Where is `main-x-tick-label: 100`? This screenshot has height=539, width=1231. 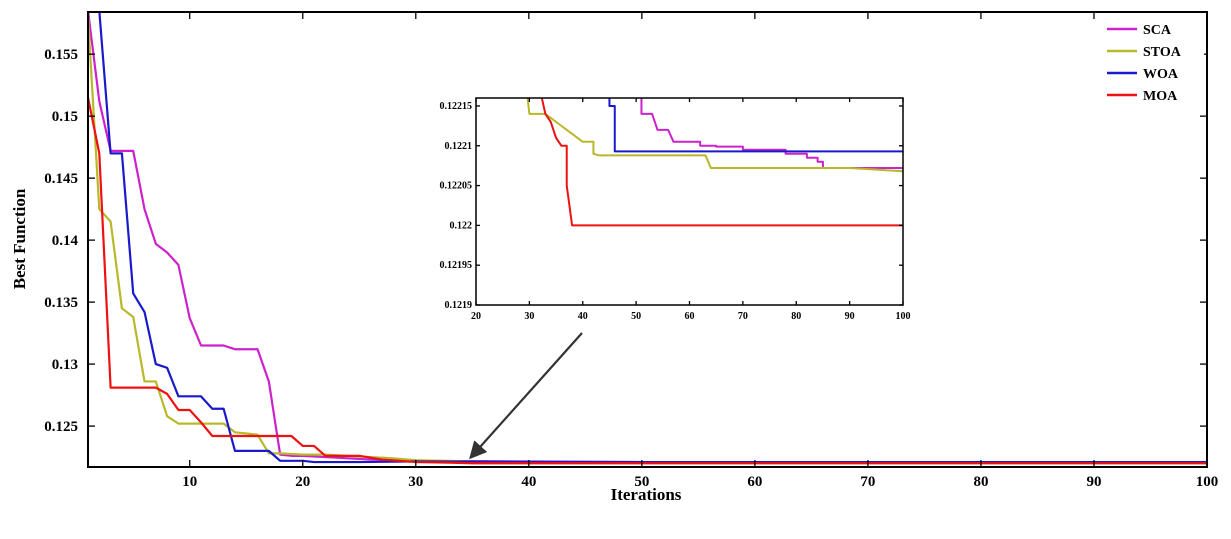
main-x-tick-label: 100 is located at coordinates (1207, 482).